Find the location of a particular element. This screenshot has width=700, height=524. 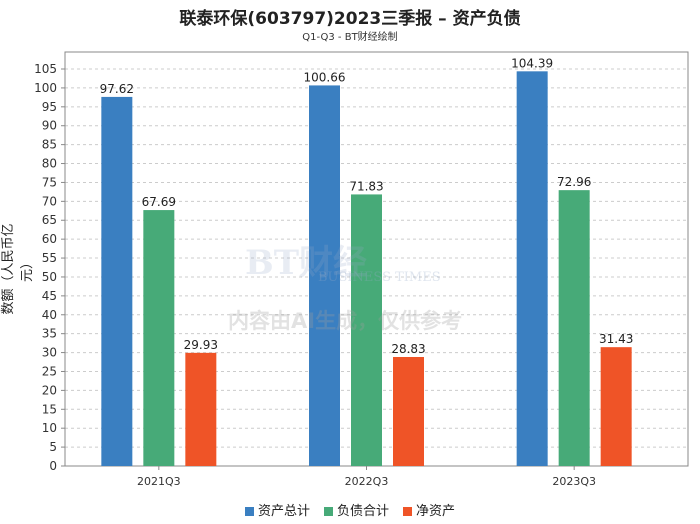

chart-title: 联泰环保(603797)2023三季报 – 资产负债 is located at coordinates (350, 19).